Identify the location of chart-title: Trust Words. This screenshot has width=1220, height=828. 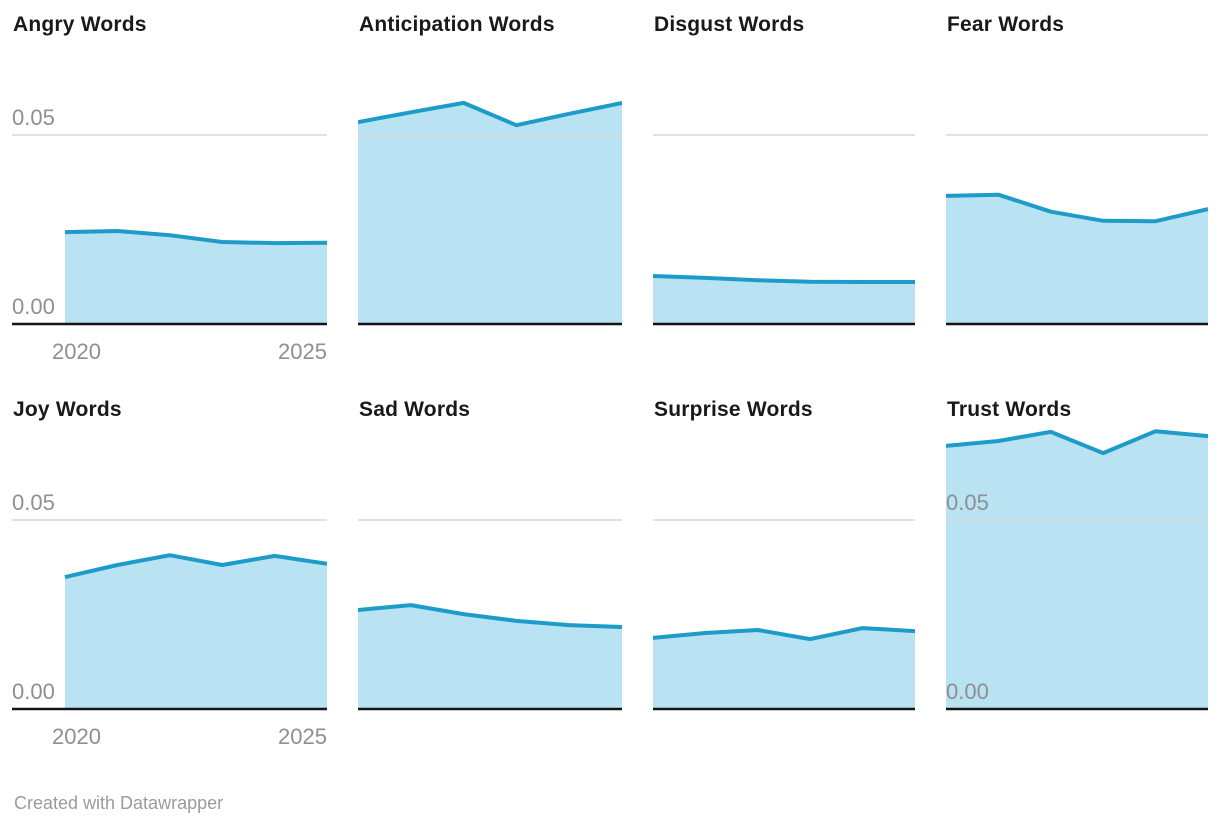
(1009, 409).